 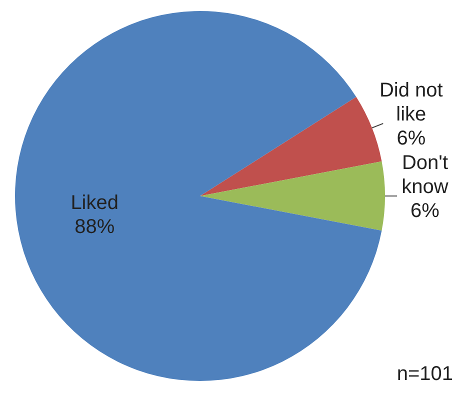 I want to click on slice-label: Don't know, so click(x=425, y=175).